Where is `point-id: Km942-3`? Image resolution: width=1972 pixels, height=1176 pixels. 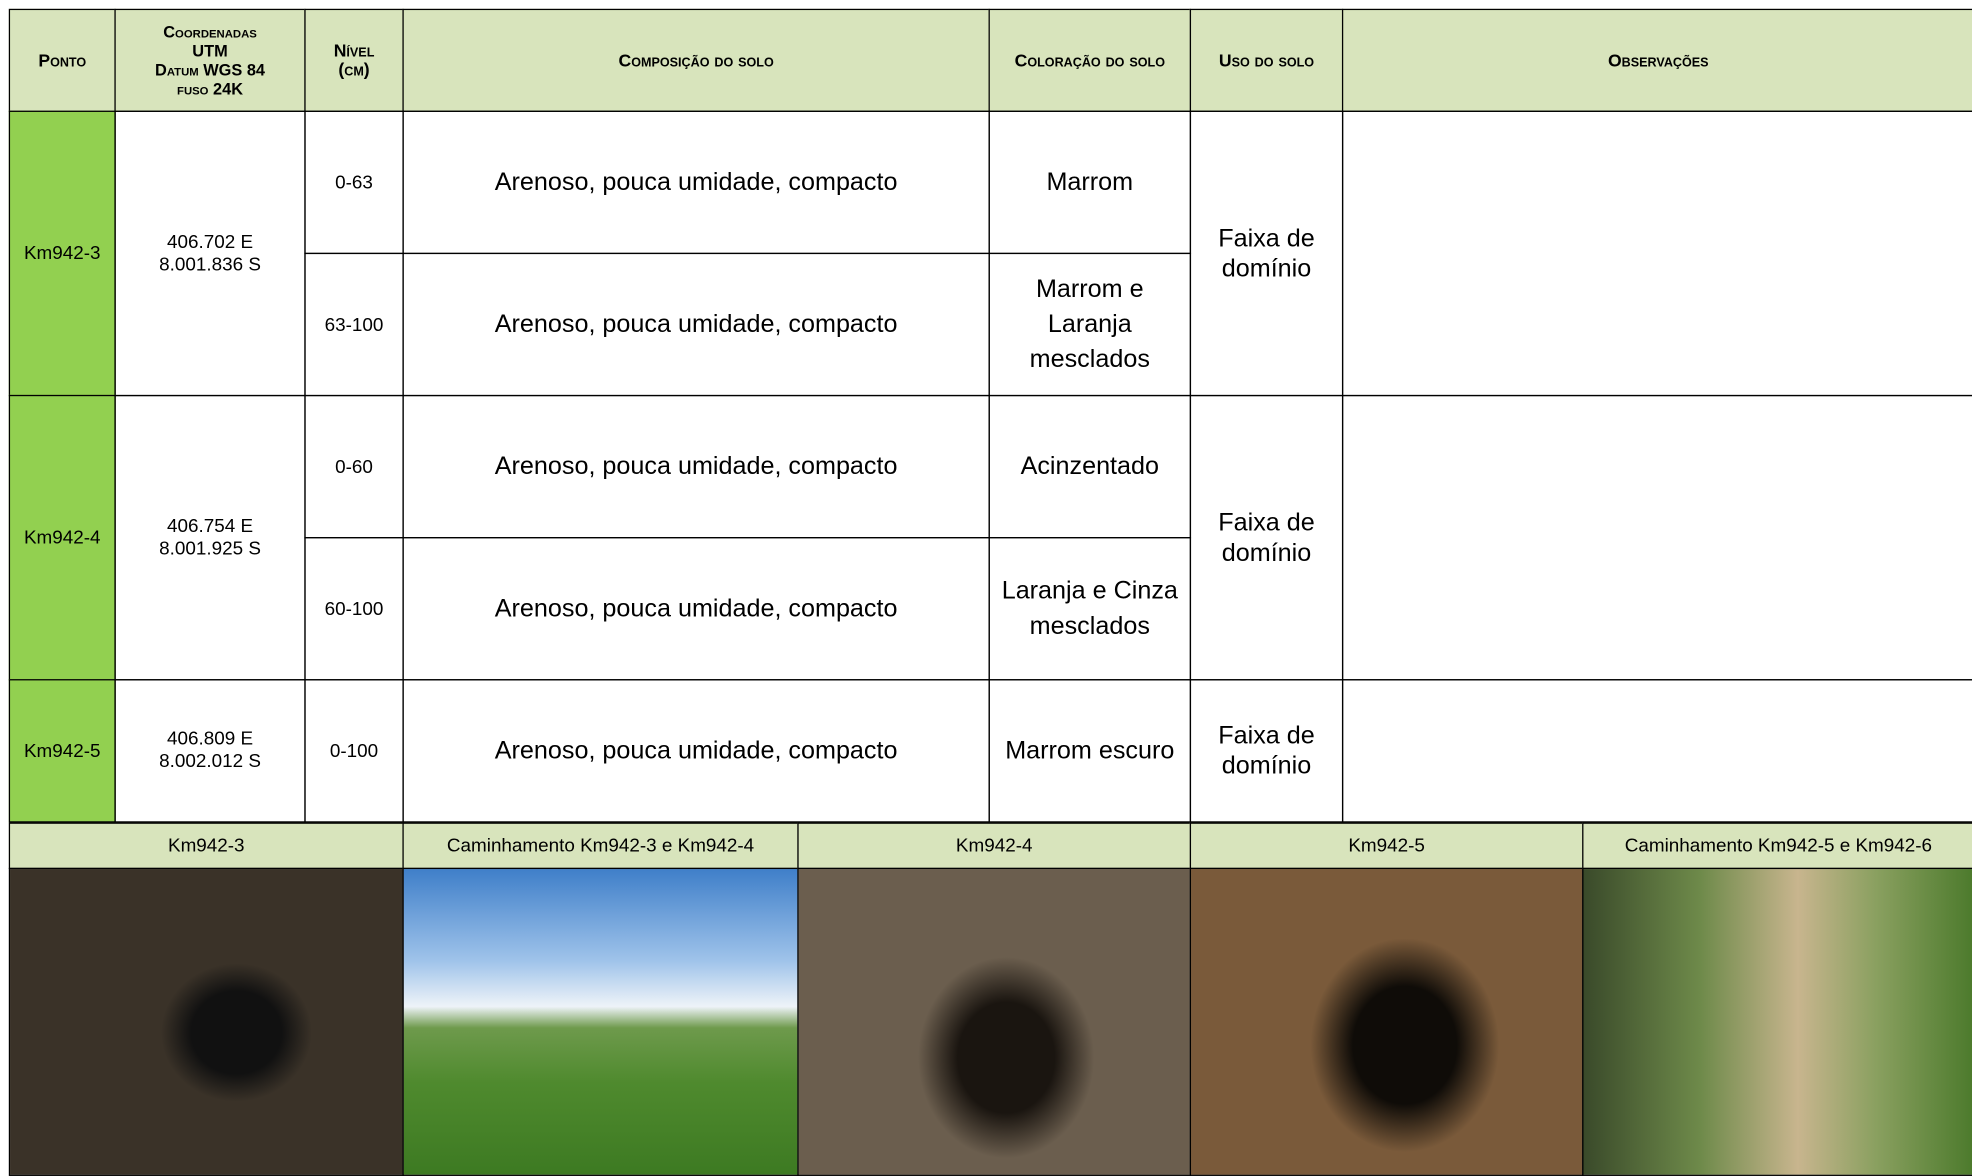 point-id: Km942-3 is located at coordinates (62, 253).